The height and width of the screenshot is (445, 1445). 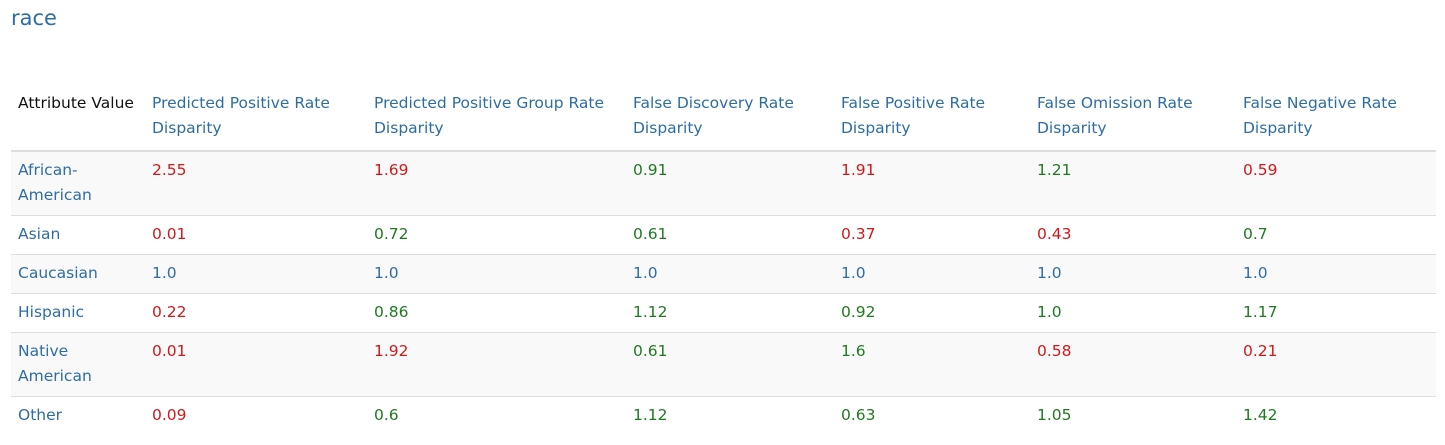 I want to click on table-row: Caucasian 1.0 1.0 1.0 1.0 1.0 1.0, so click(x=723, y=274).